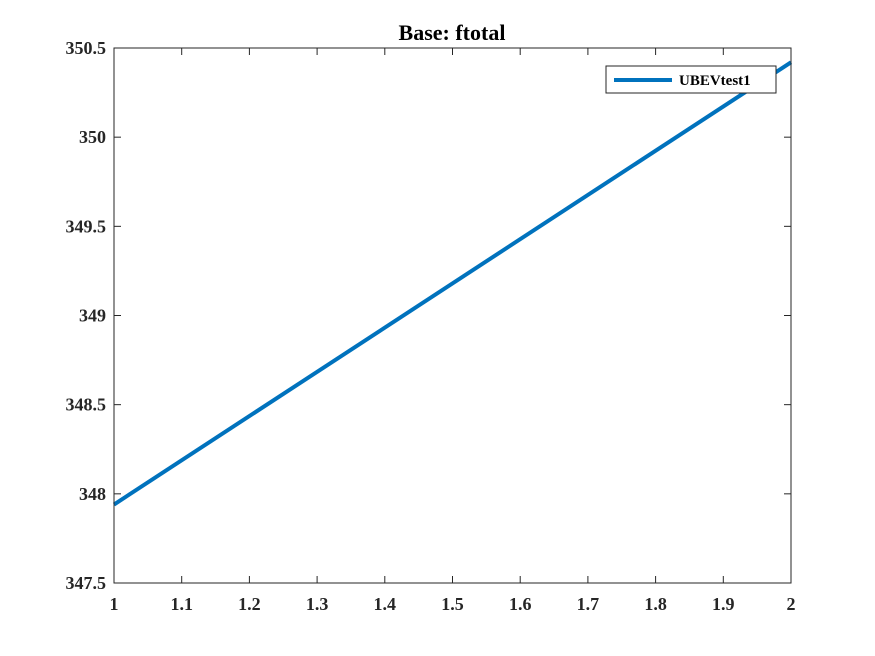  Describe the element at coordinates (92, 137) in the screenshot. I see `y-tick-label: 350` at that location.